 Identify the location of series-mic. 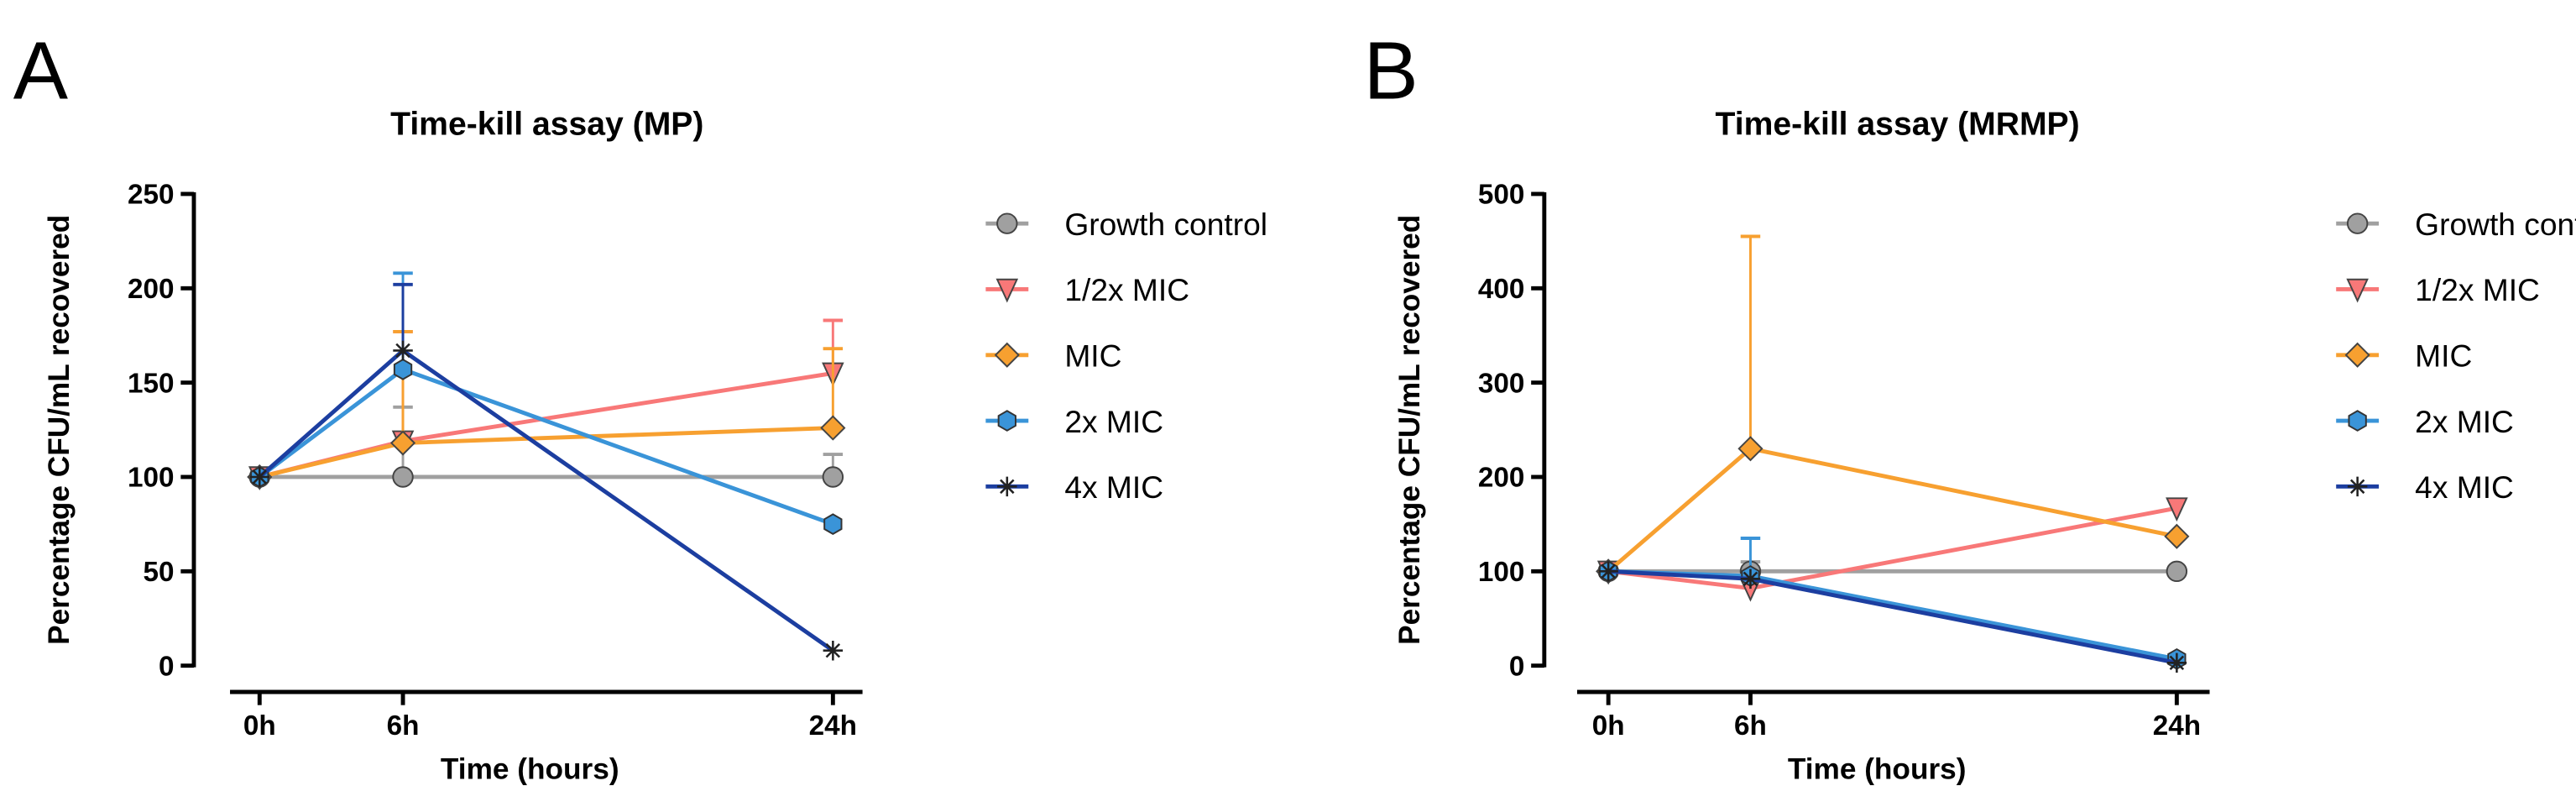
(1893, 409).